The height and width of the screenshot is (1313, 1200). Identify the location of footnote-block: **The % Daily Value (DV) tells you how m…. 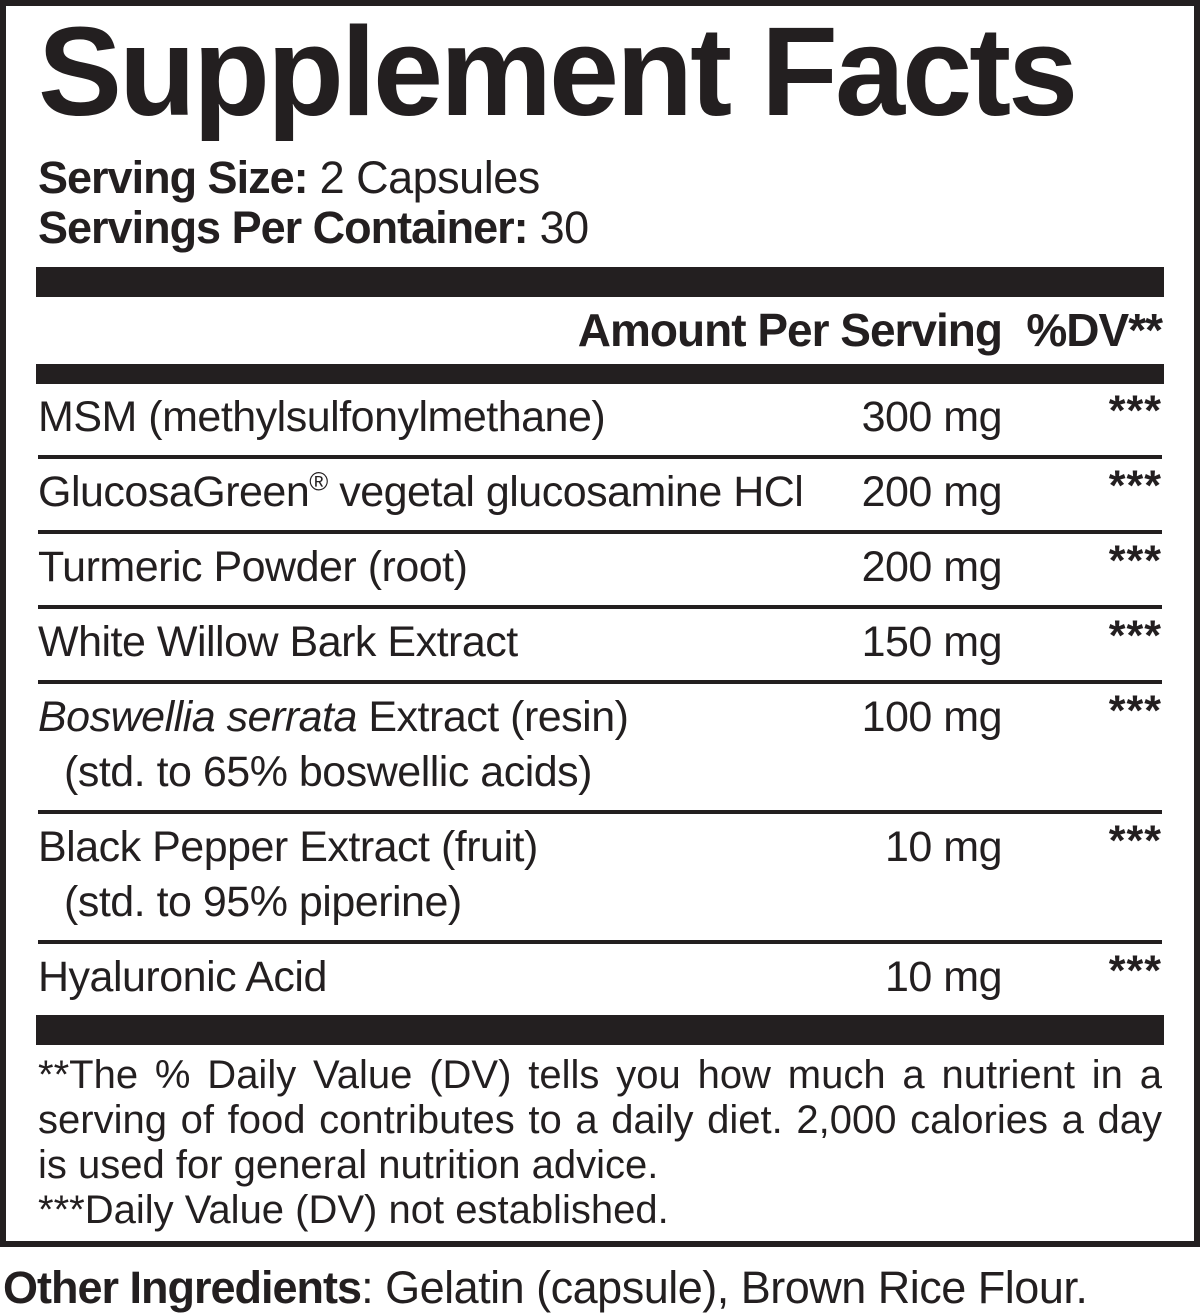
(600, 1139).